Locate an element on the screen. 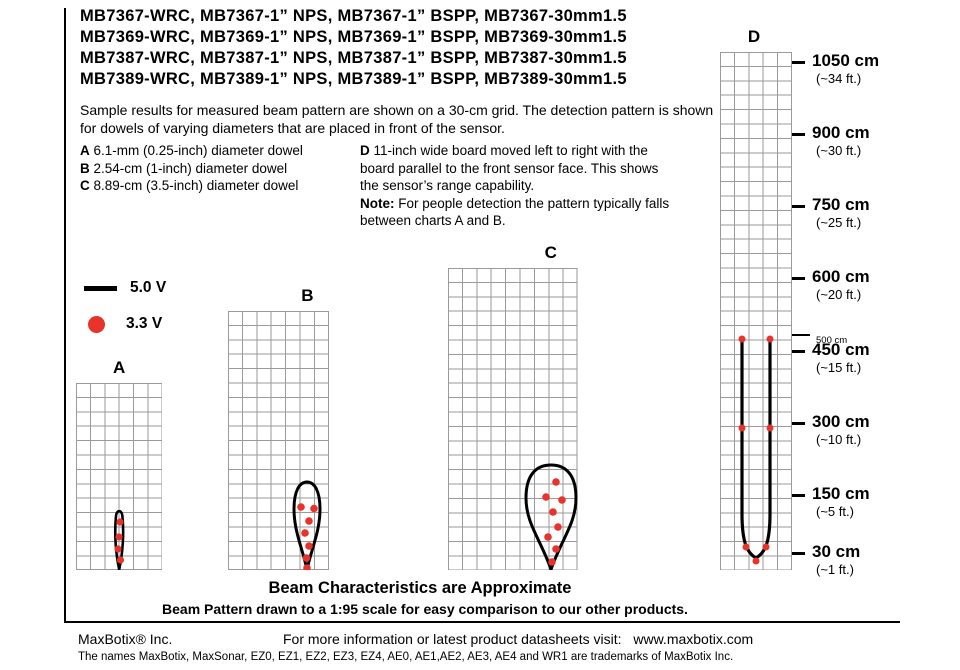  chart-label-A: A is located at coordinates (119, 367).